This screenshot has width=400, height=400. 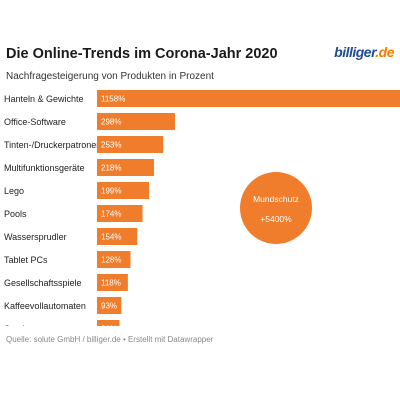 What do you see at coordinates (52, 145) in the screenshot?
I see `category-label: Tinten-/Druckerpatronen` at bounding box center [52, 145].